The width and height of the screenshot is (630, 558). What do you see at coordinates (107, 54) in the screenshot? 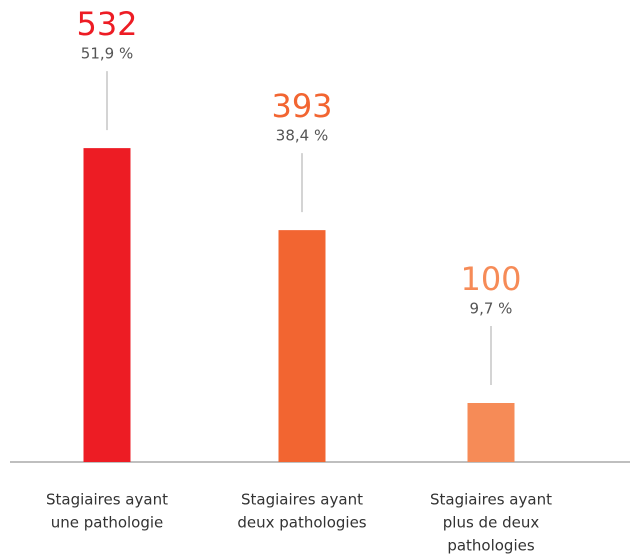
I see `share-label: 51,9 %` at bounding box center [107, 54].